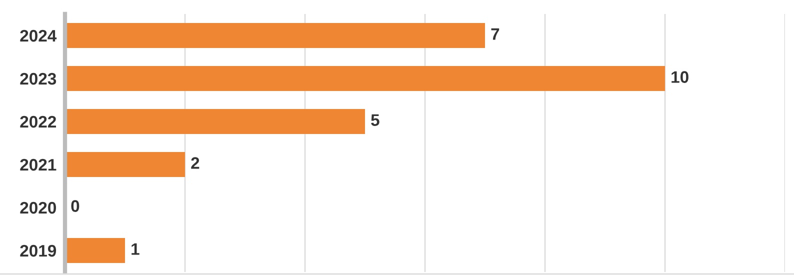  I want to click on y-tick-label: 2019, so click(38, 250).